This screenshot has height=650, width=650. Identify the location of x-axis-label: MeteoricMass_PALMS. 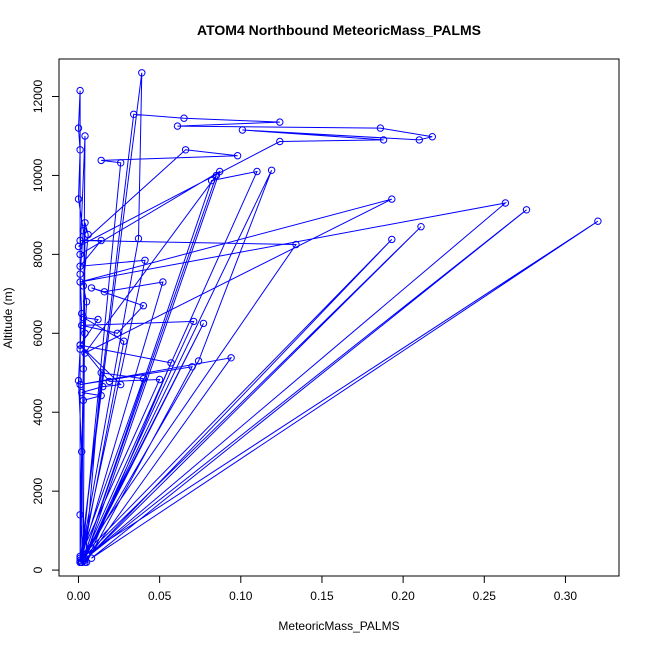
(338, 626).